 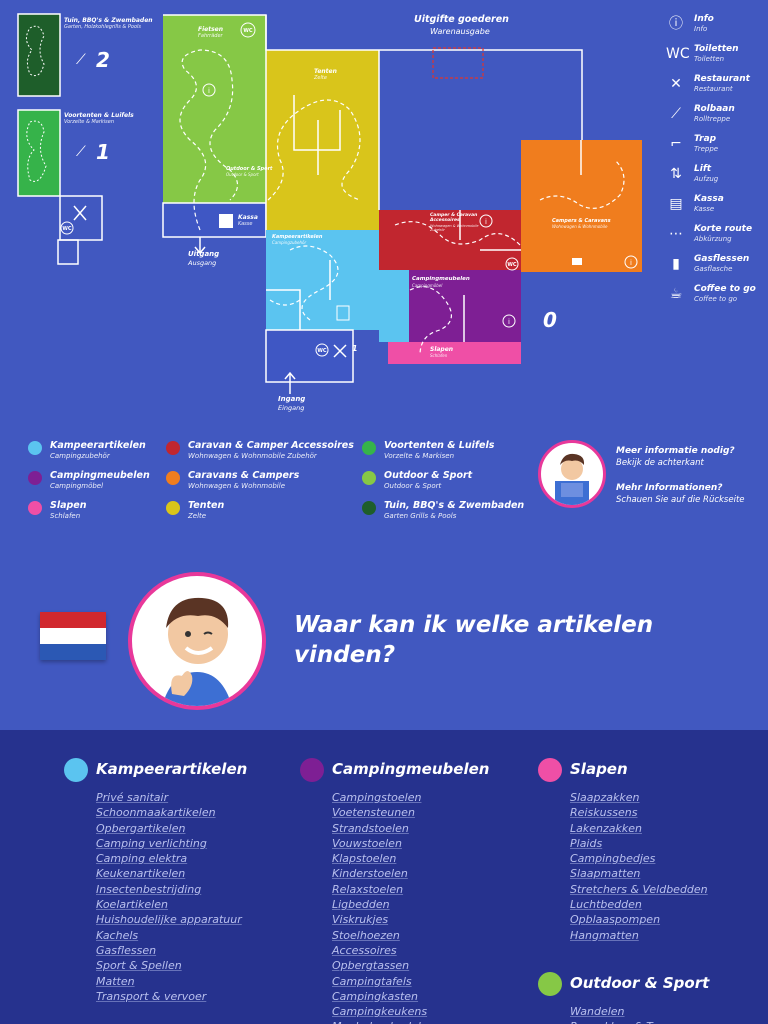 What do you see at coordinates (427, 285) in the screenshot?
I see `zone-campingmeubelen-sub: Campingmöbel` at bounding box center [427, 285].